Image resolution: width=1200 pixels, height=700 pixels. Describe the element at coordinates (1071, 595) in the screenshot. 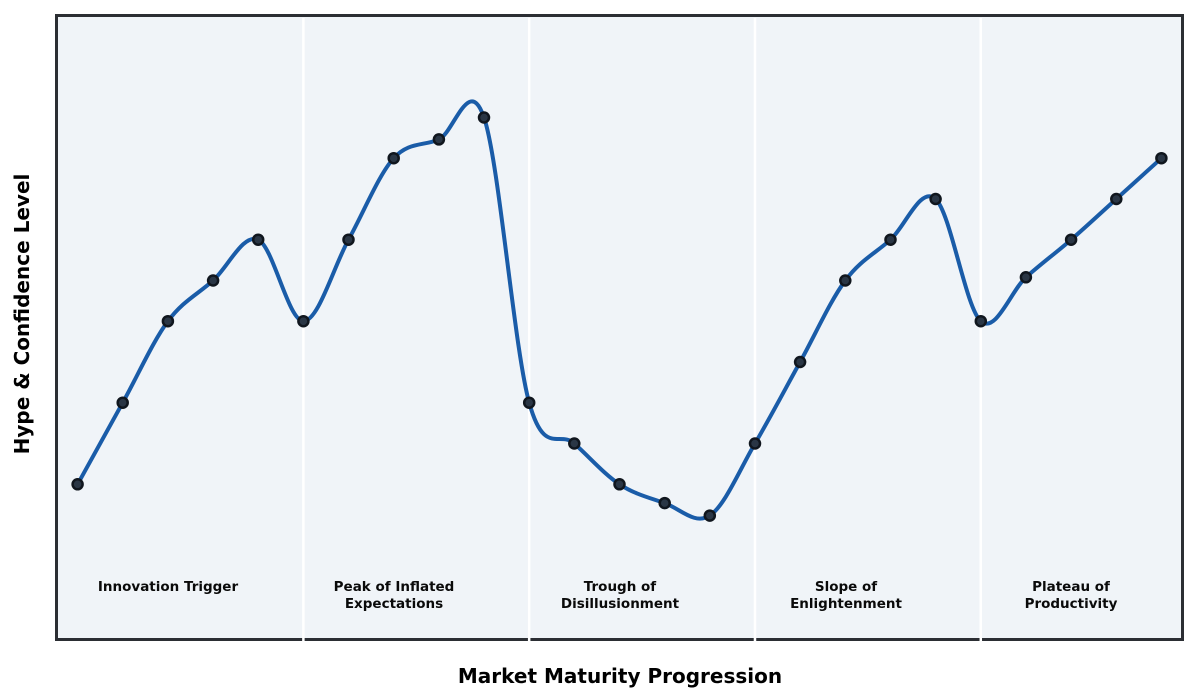

I see `phase-label-plateau-of-productivity: Plateau of Productivity` at that location.